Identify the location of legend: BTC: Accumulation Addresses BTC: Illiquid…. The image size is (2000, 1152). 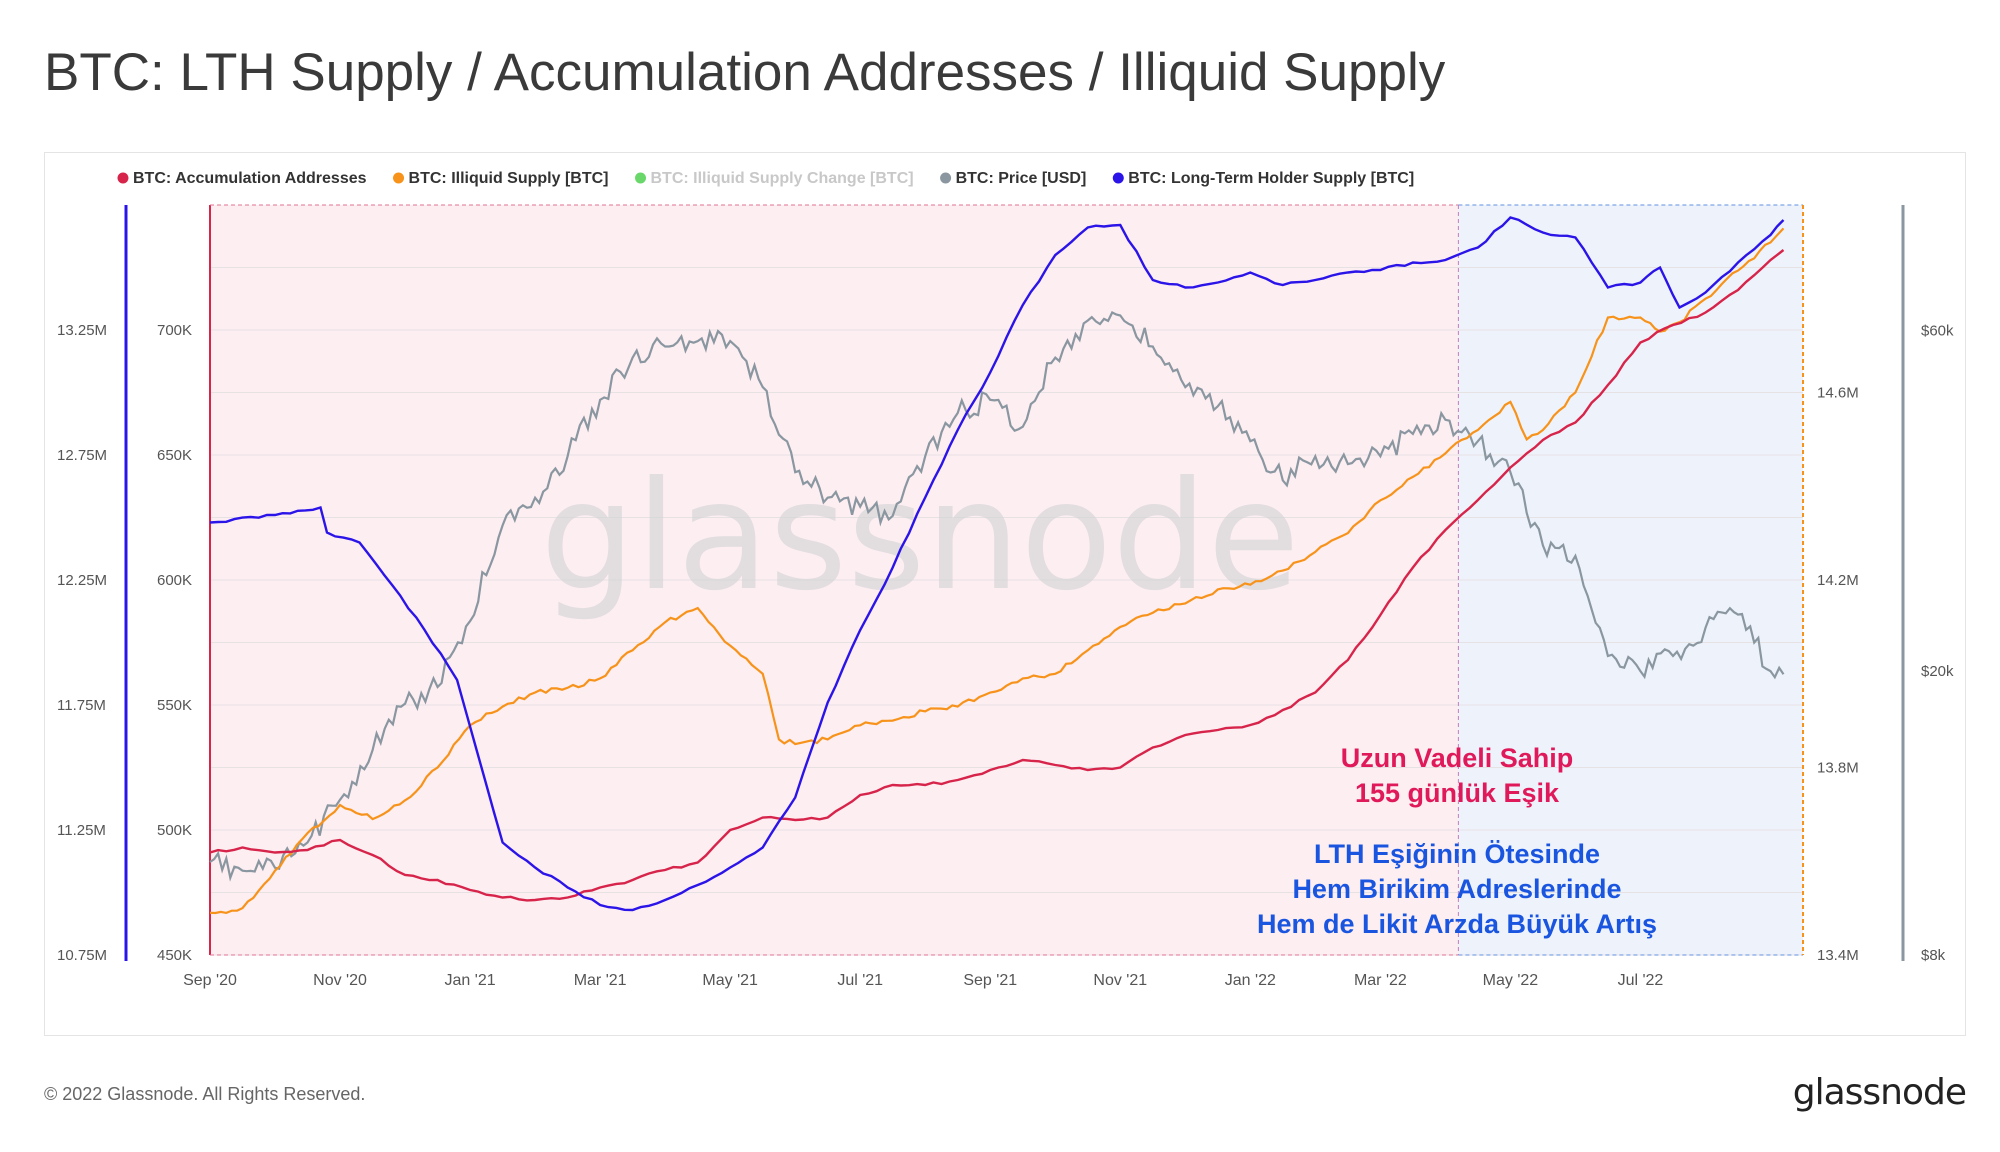
(766, 178).